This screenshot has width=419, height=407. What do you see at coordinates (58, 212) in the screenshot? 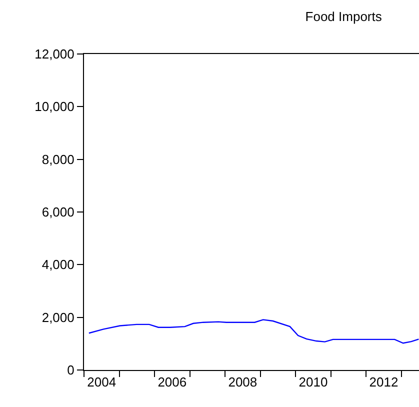
I see `y-tick-label: 6,000` at bounding box center [58, 212].